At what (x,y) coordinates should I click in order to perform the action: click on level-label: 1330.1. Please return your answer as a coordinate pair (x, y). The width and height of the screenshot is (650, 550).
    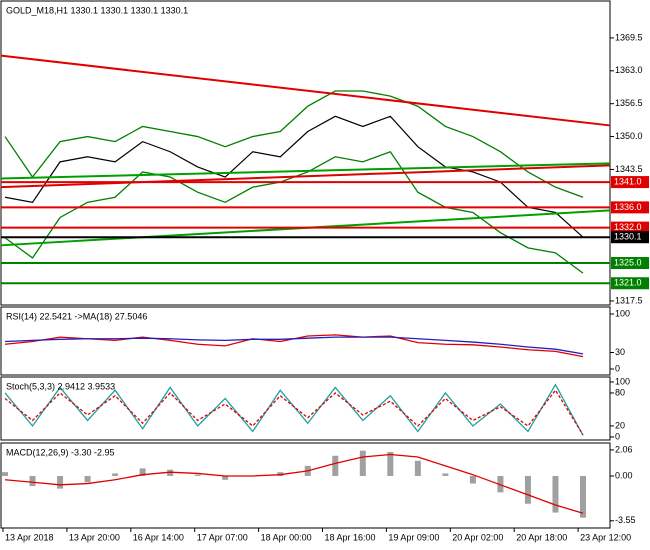
    Looking at the image, I should click on (628, 237).